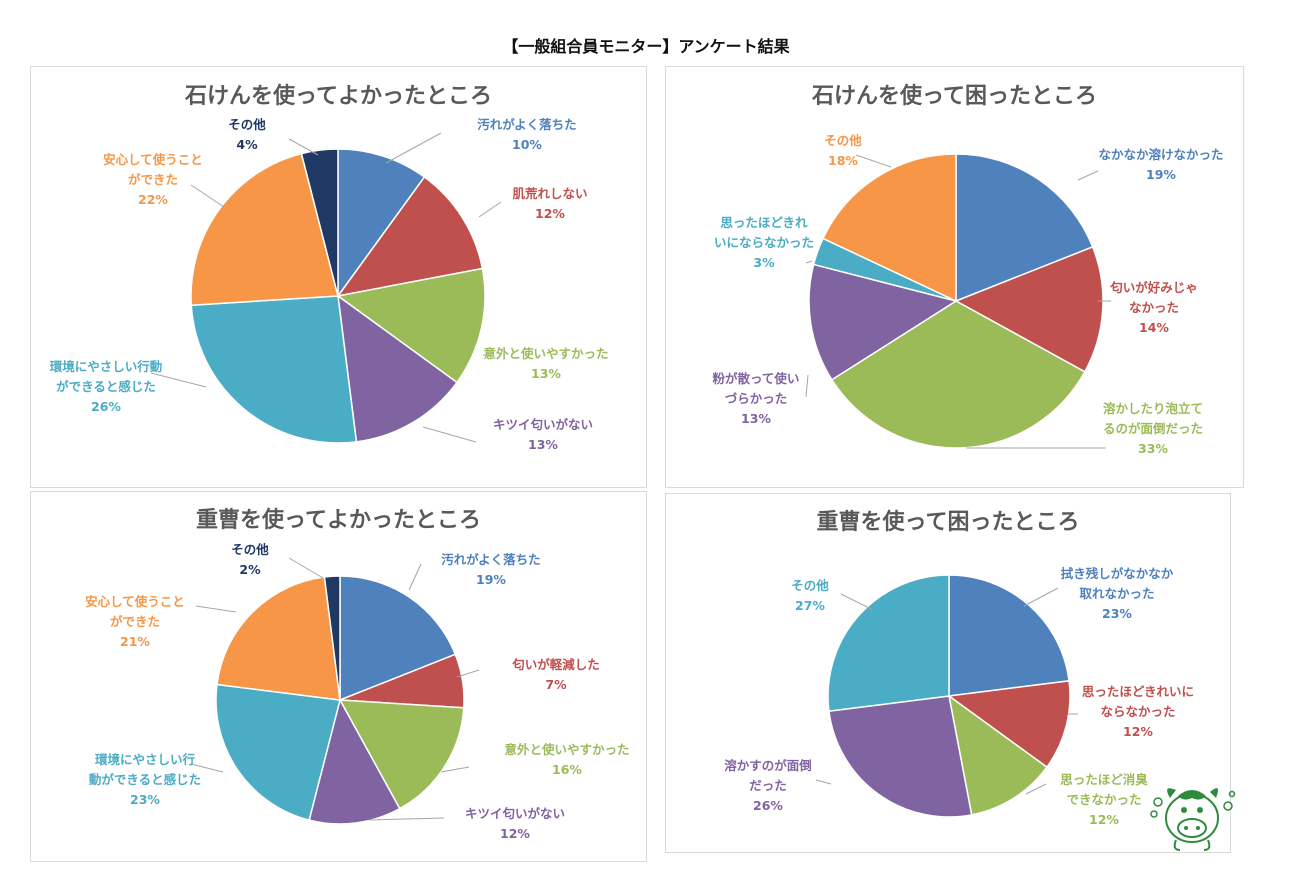 The height and width of the screenshot is (887, 1292). I want to click on data-label: 汚れがよく落ちた 10%, so click(526, 134).